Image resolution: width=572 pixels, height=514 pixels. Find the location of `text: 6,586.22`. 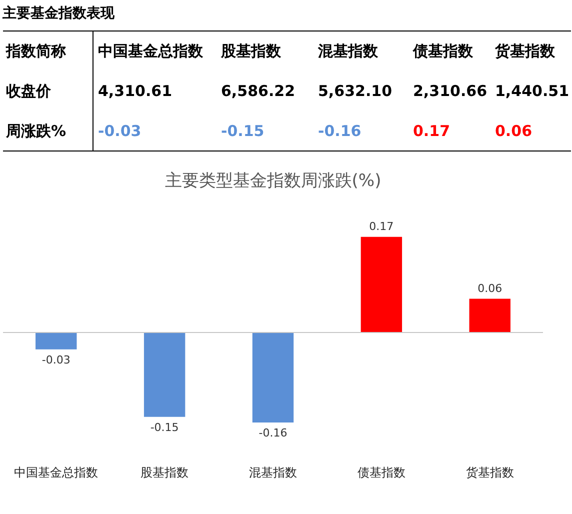

text: 6,586.22 is located at coordinates (258, 91).